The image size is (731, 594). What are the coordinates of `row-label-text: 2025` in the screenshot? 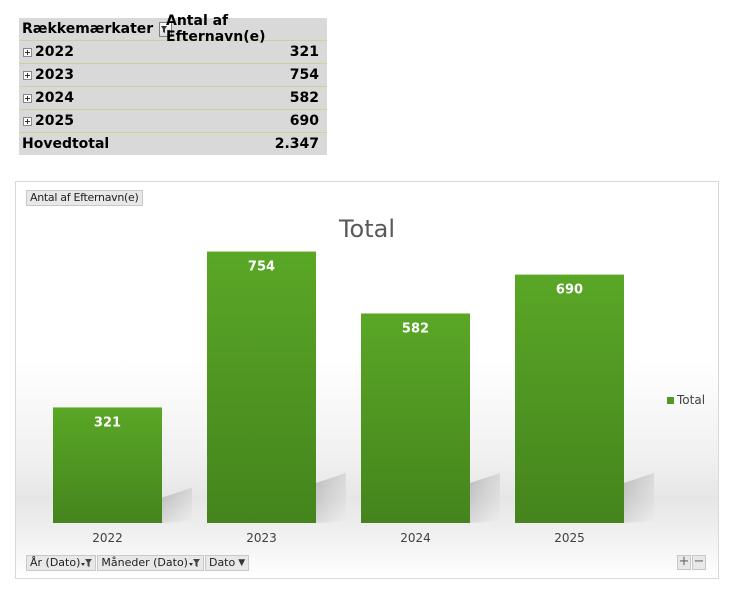 It's located at (54, 121).